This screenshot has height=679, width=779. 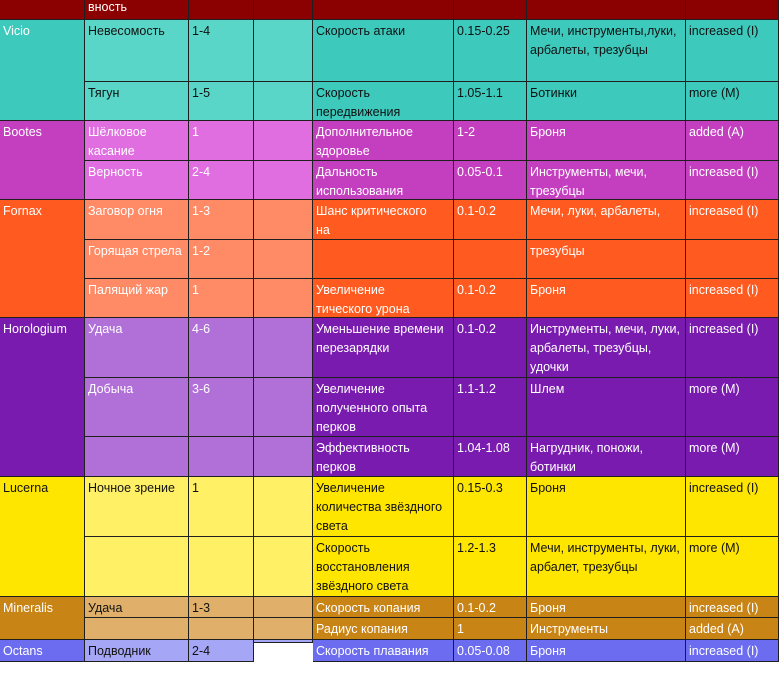 What do you see at coordinates (137, 180) in the screenshot?
I see `perk-name-cell: Верность` at bounding box center [137, 180].